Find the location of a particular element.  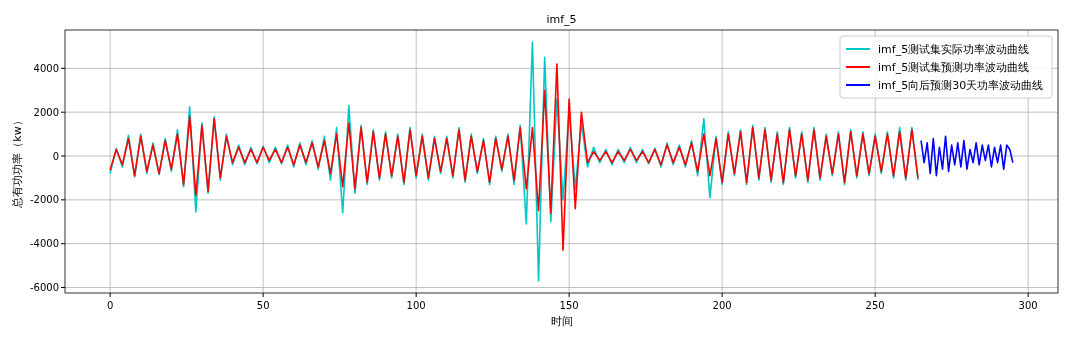

y-tick-label: 2000 is located at coordinates (46, 112).